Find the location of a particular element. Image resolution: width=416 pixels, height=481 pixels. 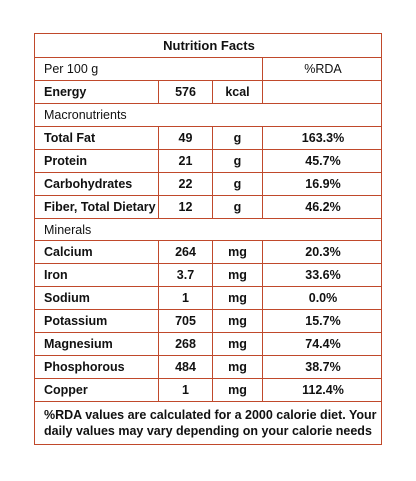

energy-rda is located at coordinates (322, 92).